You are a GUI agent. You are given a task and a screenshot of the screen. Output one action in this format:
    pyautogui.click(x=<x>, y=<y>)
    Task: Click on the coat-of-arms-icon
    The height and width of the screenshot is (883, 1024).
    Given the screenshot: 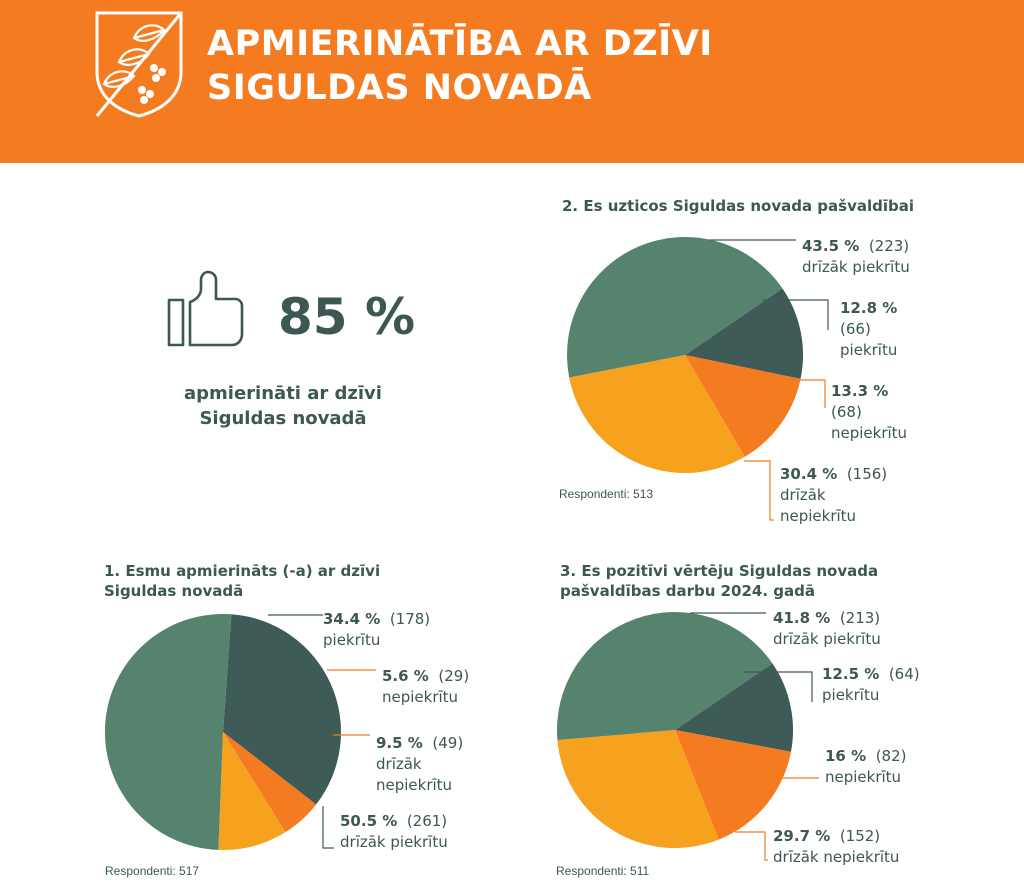 What is the action you would take?
    pyautogui.click(x=139, y=64)
    